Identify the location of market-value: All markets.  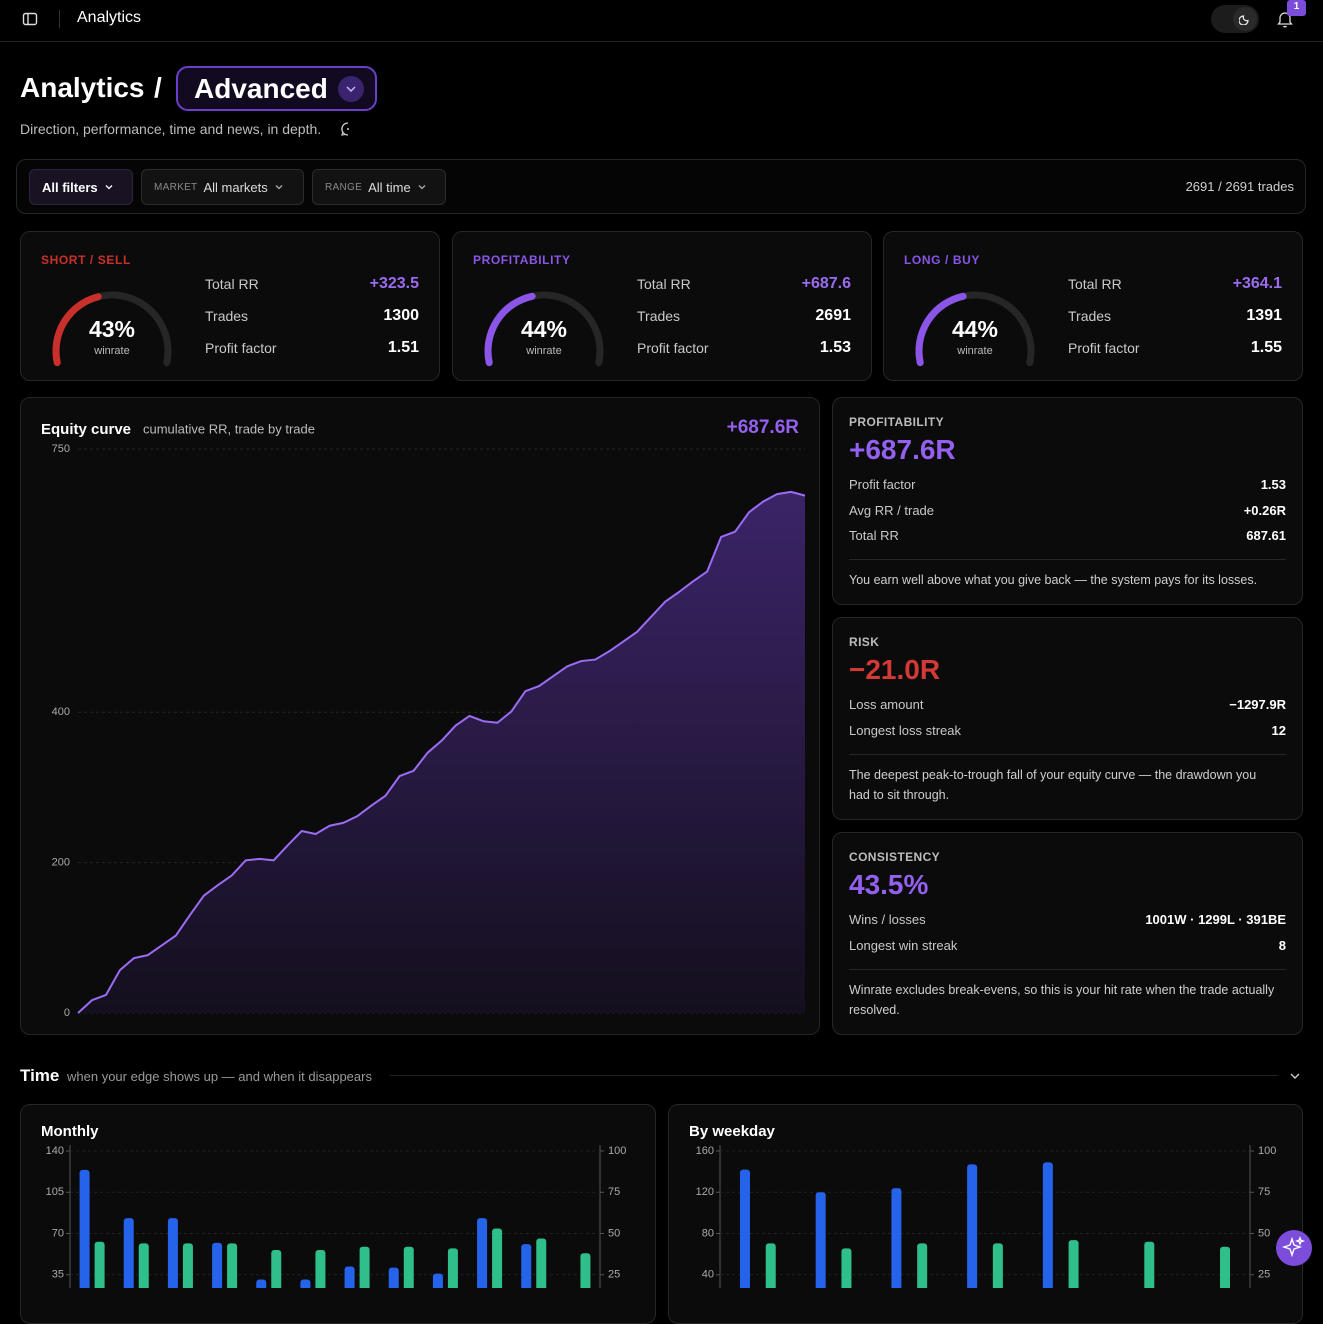
(235, 187).